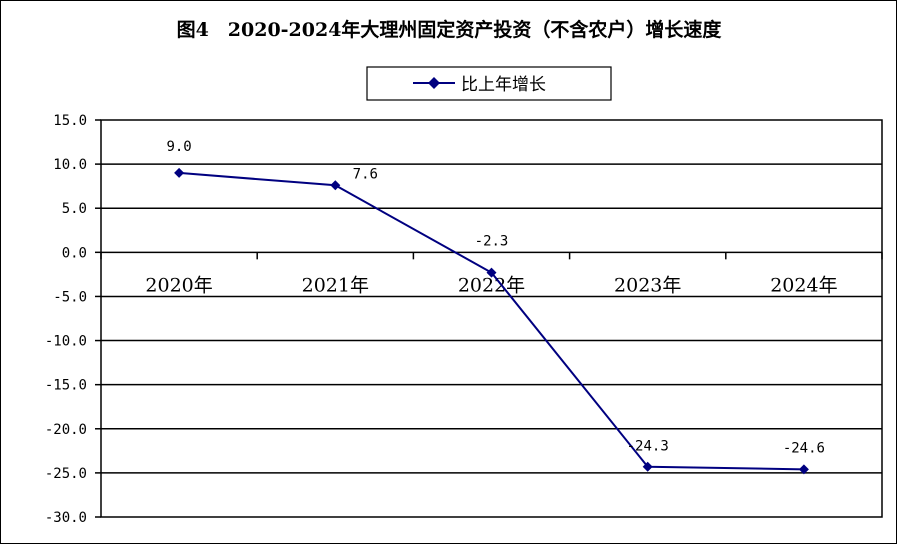 This screenshot has width=897, height=544. What do you see at coordinates (178, 147) in the screenshot?
I see `data-label: 9.0` at bounding box center [178, 147].